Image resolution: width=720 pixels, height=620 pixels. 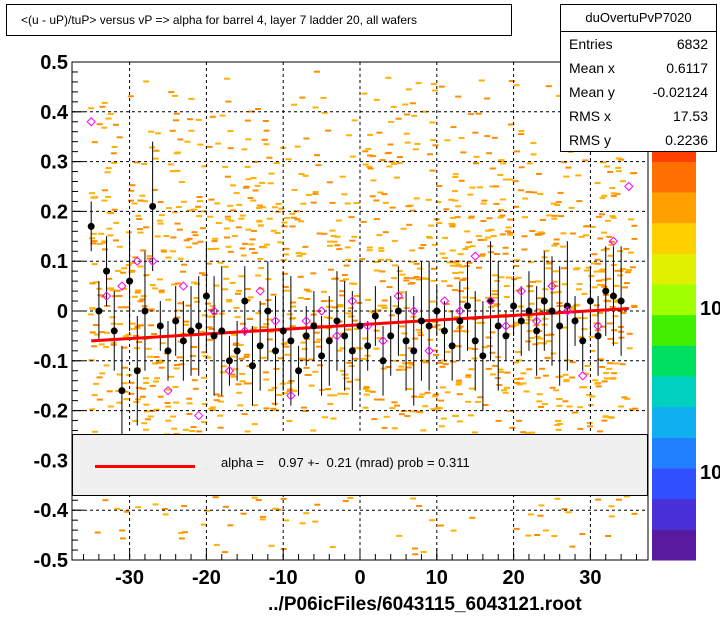 What do you see at coordinates (345, 462) in the screenshot?
I see `fit-result-text: alpha = 0.97 +- 0.21 (mrad) prob = 0.311` at bounding box center [345, 462].